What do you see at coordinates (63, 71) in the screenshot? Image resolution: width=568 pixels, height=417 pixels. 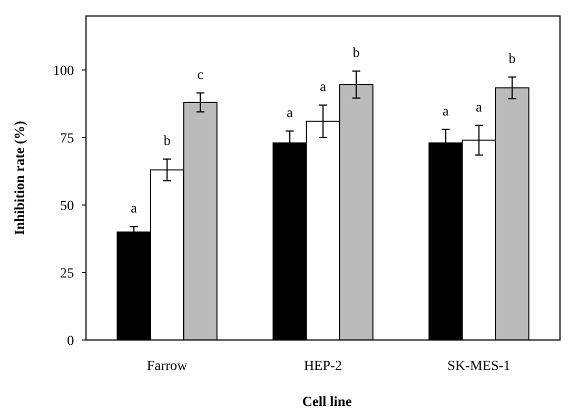 I see `y-tick-label: 100` at bounding box center [63, 71].